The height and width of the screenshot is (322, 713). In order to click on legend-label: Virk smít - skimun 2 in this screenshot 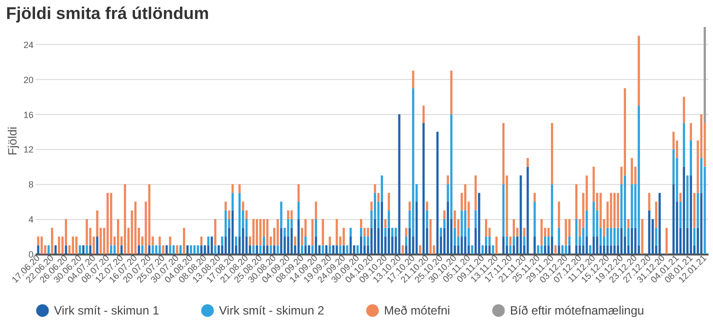, I will do `click(271, 311)`.